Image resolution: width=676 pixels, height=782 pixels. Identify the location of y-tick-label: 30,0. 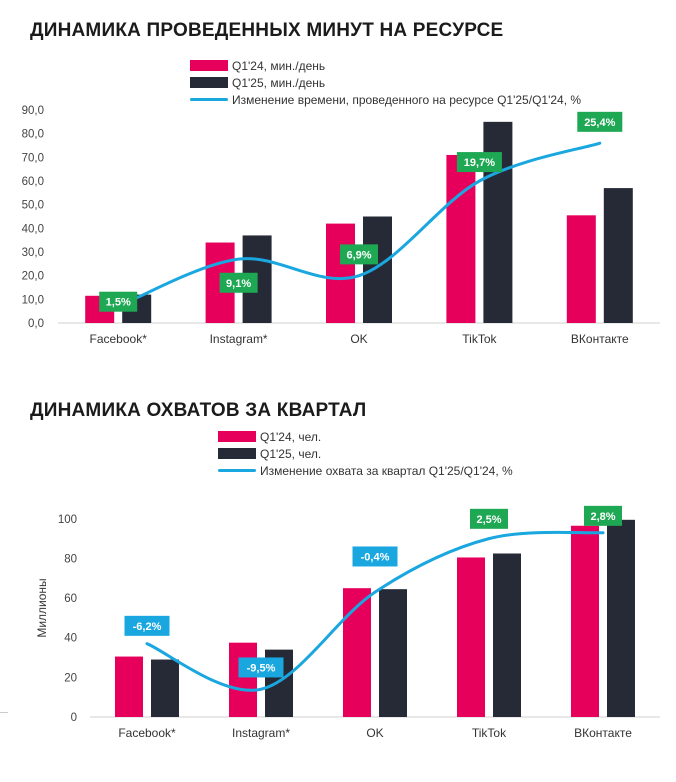
(33, 253).